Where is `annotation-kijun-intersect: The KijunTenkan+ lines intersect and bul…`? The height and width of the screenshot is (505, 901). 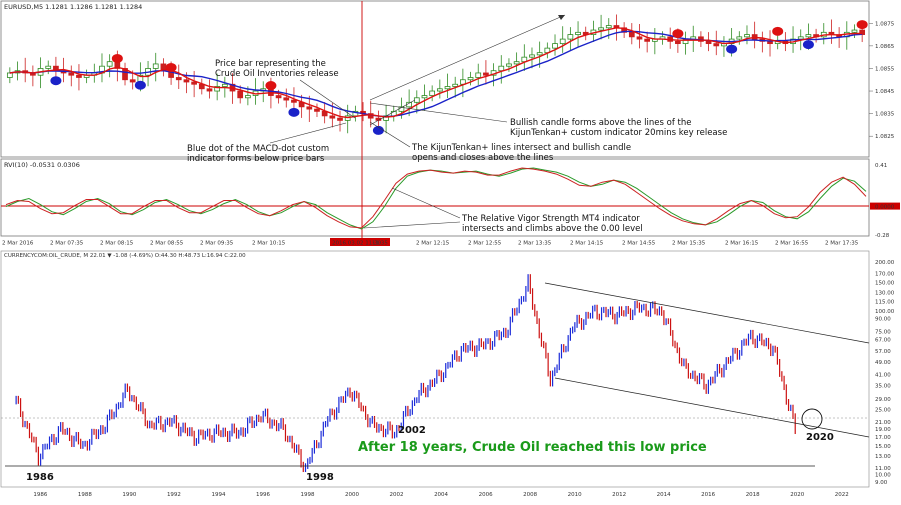
annotation-kijun-intersect: The KijunTenkan+ lines intersect and bul… is located at coordinates (500, 142).